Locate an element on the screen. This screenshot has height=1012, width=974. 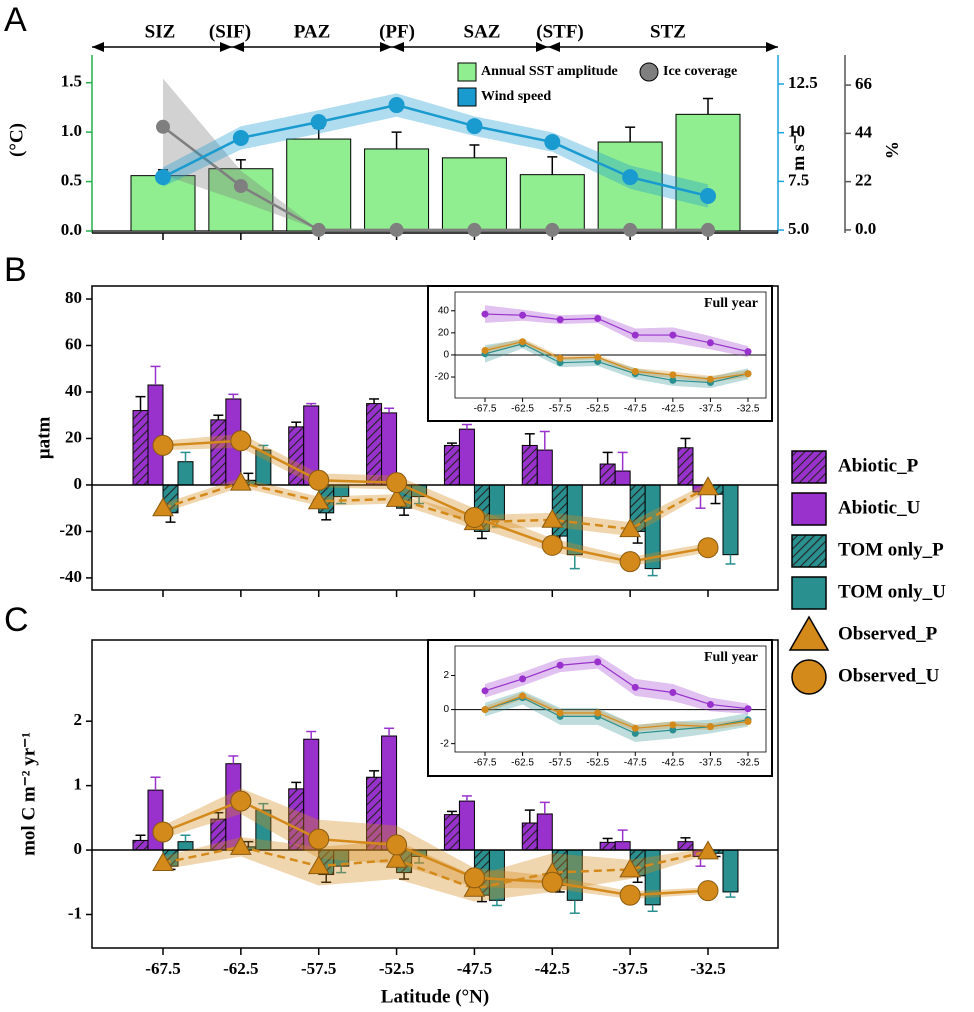
inset-y-tick-label: 2 is located at coordinates (446, 675).